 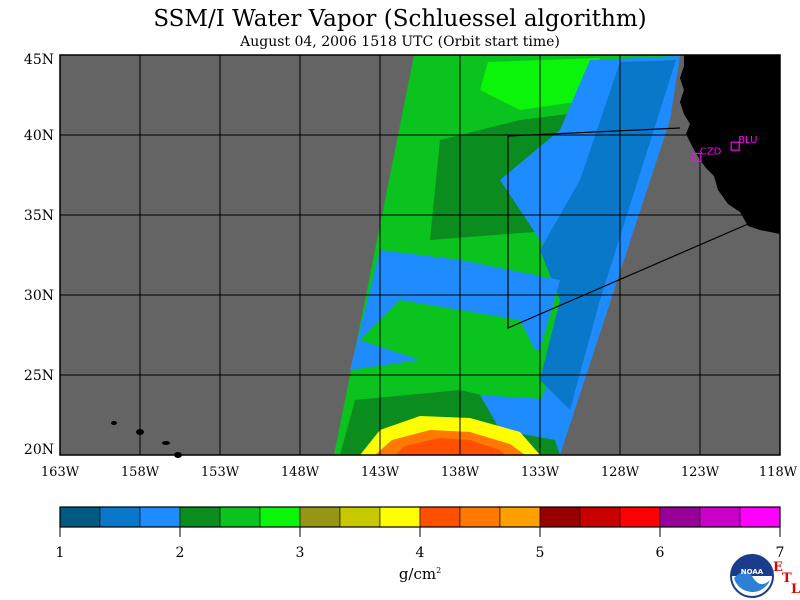 I want to click on station-marker-blu, so click(x=735, y=146).